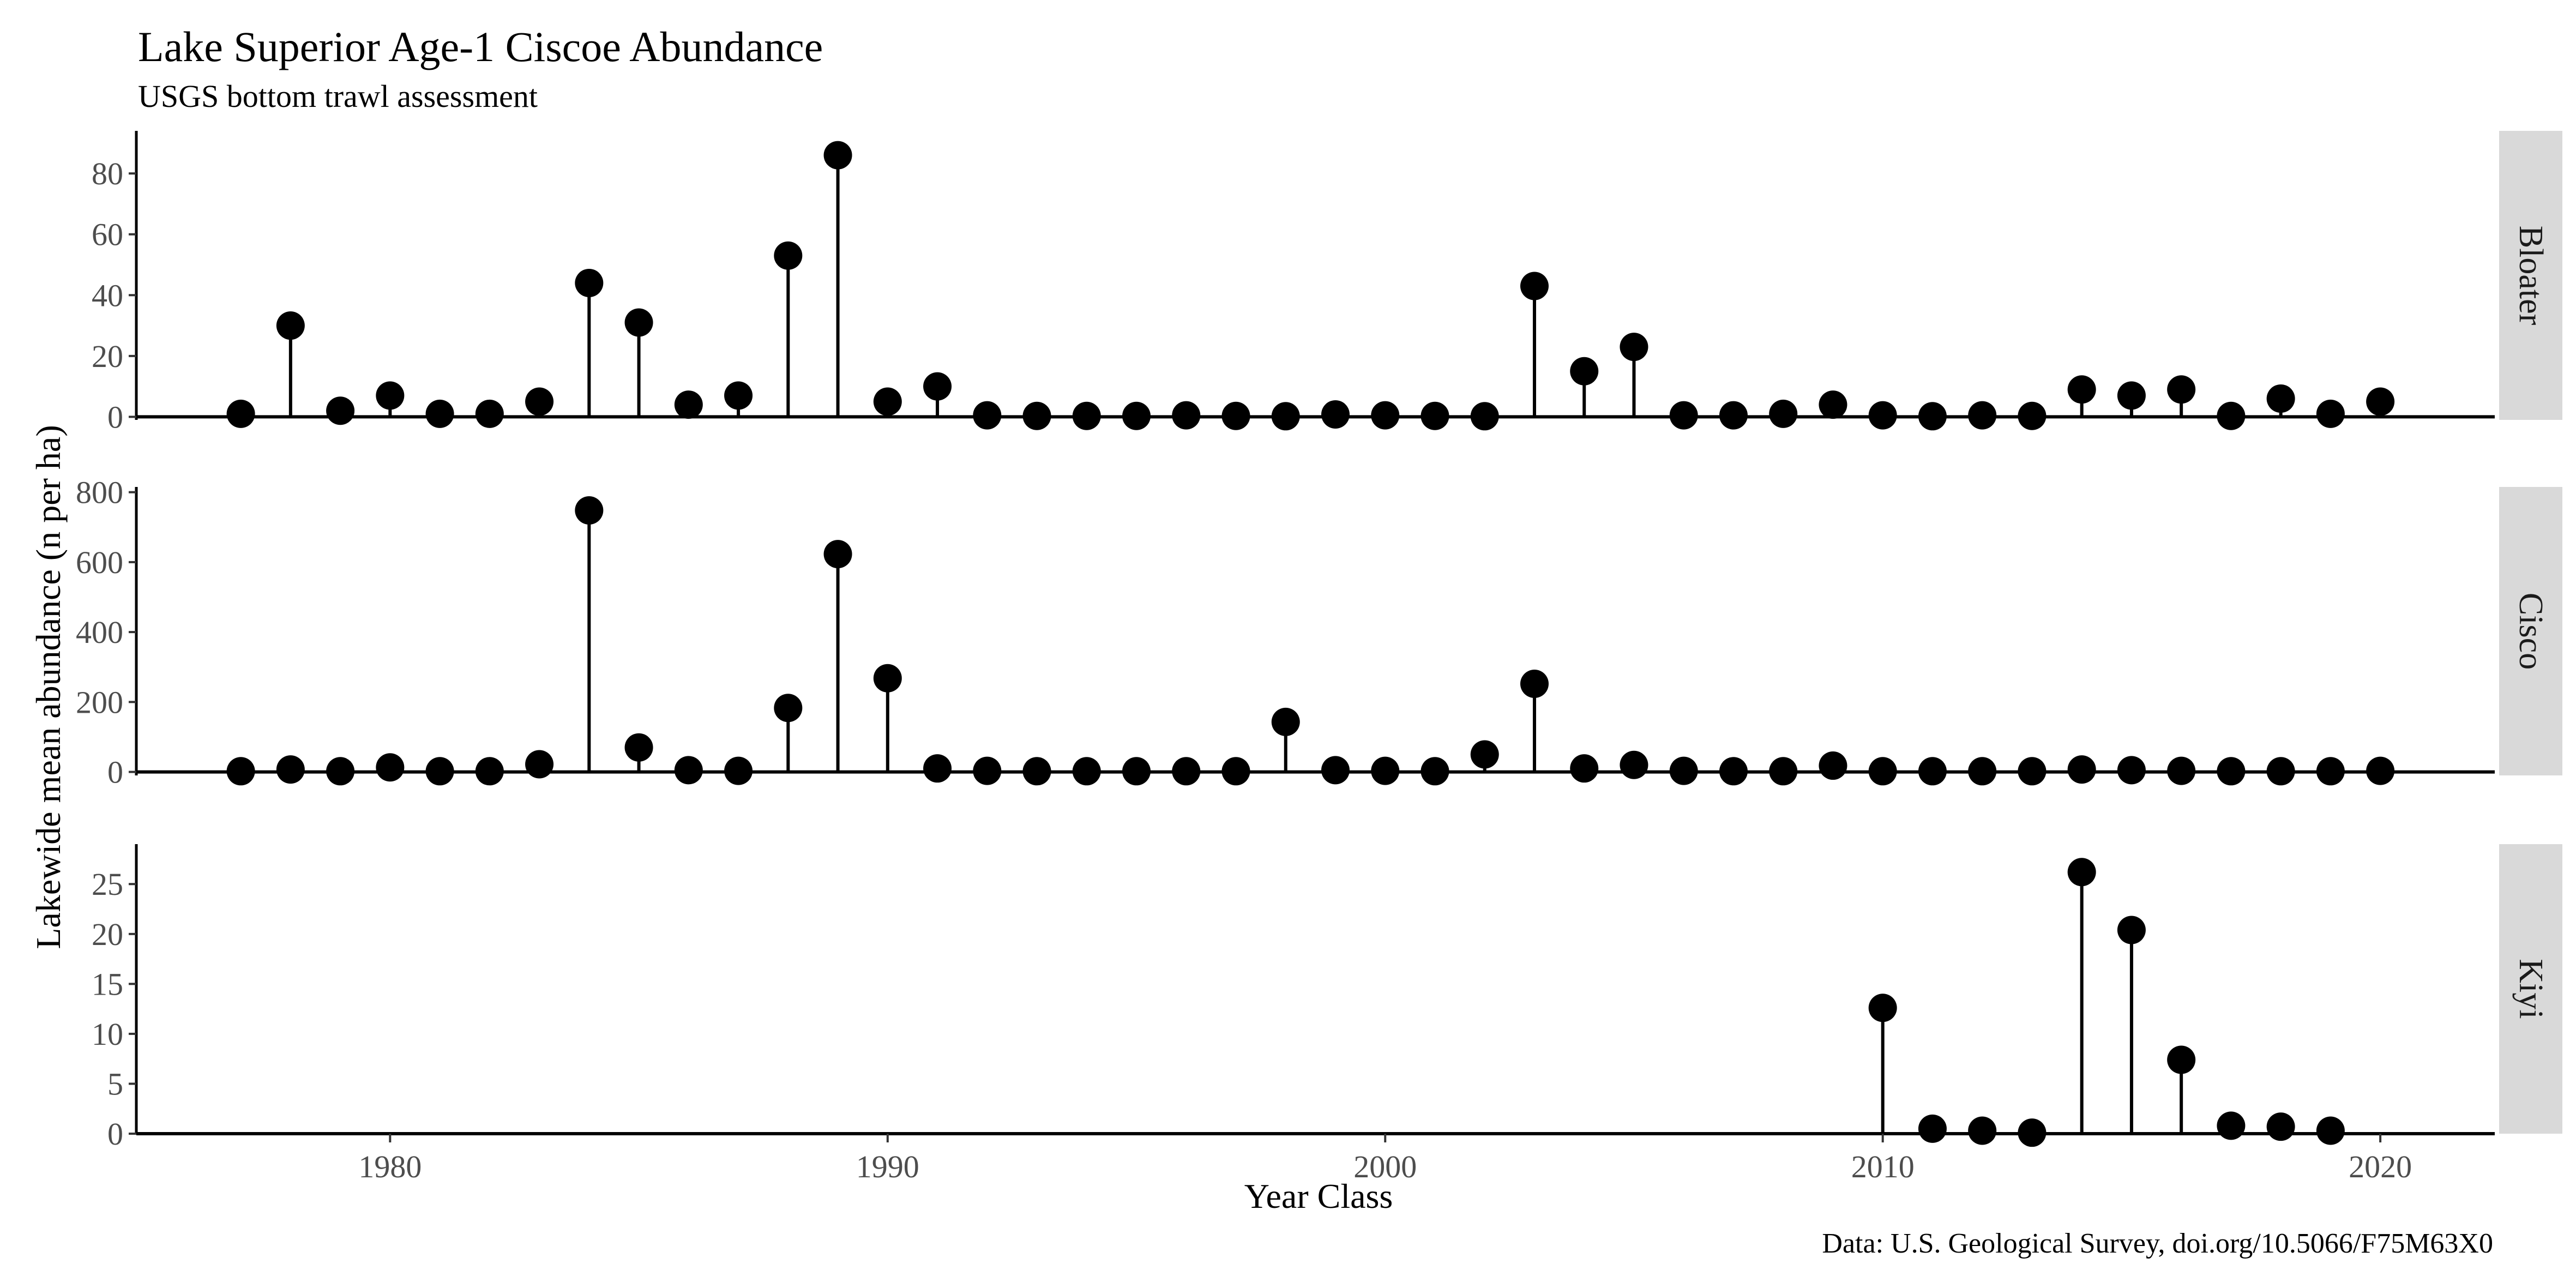 The image size is (2576, 1288). Describe the element at coordinates (107, 173) in the screenshot. I see `y-tick-label: 80` at that location.